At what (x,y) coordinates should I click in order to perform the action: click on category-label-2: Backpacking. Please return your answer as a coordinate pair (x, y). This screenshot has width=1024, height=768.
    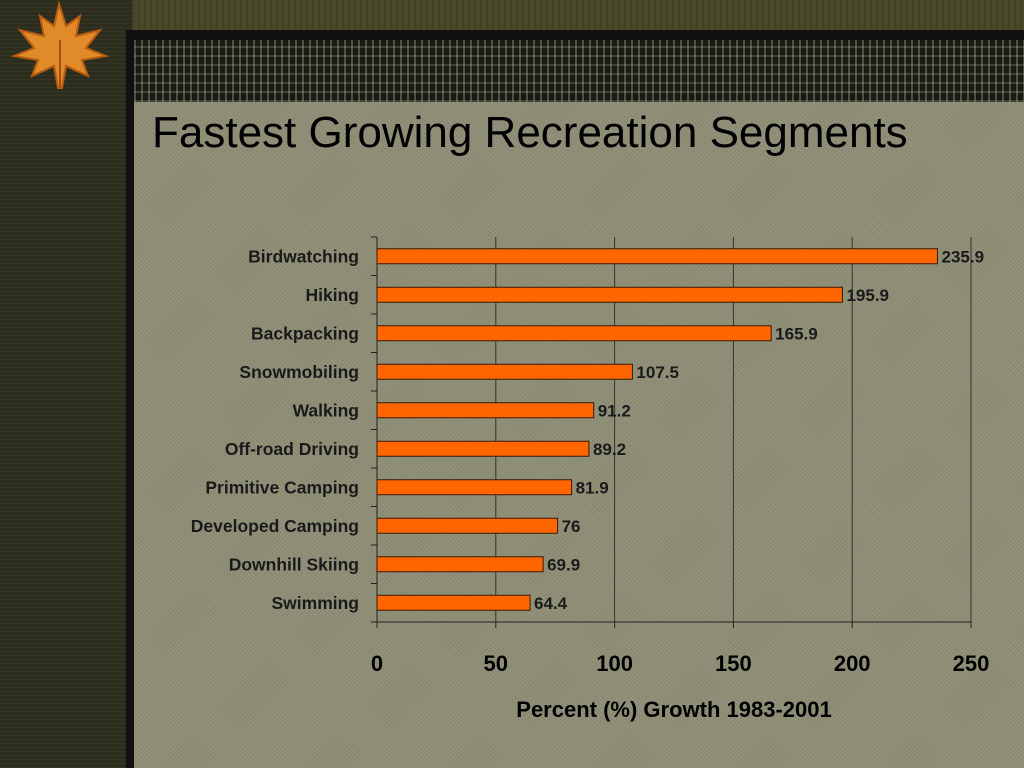
    Looking at the image, I should click on (305, 333).